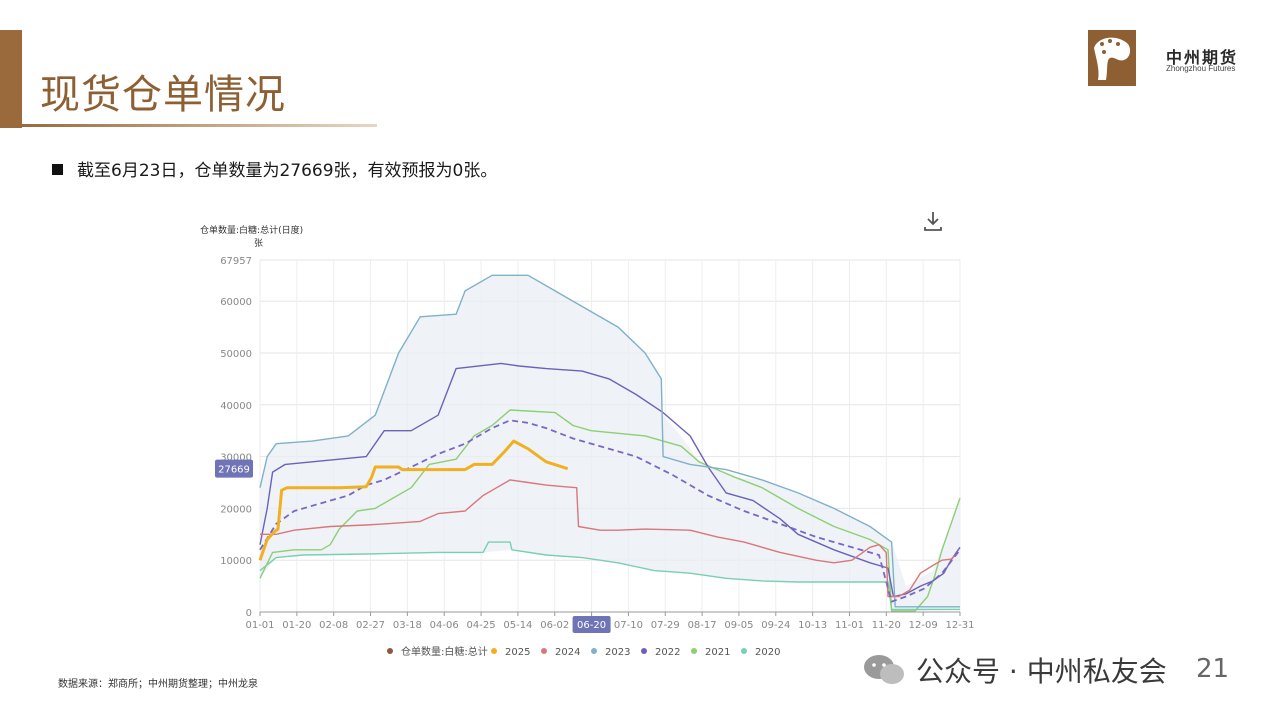 The image size is (1280, 720). Describe the element at coordinates (567, 652) in the screenshot. I see `legend-label: 2024` at that location.